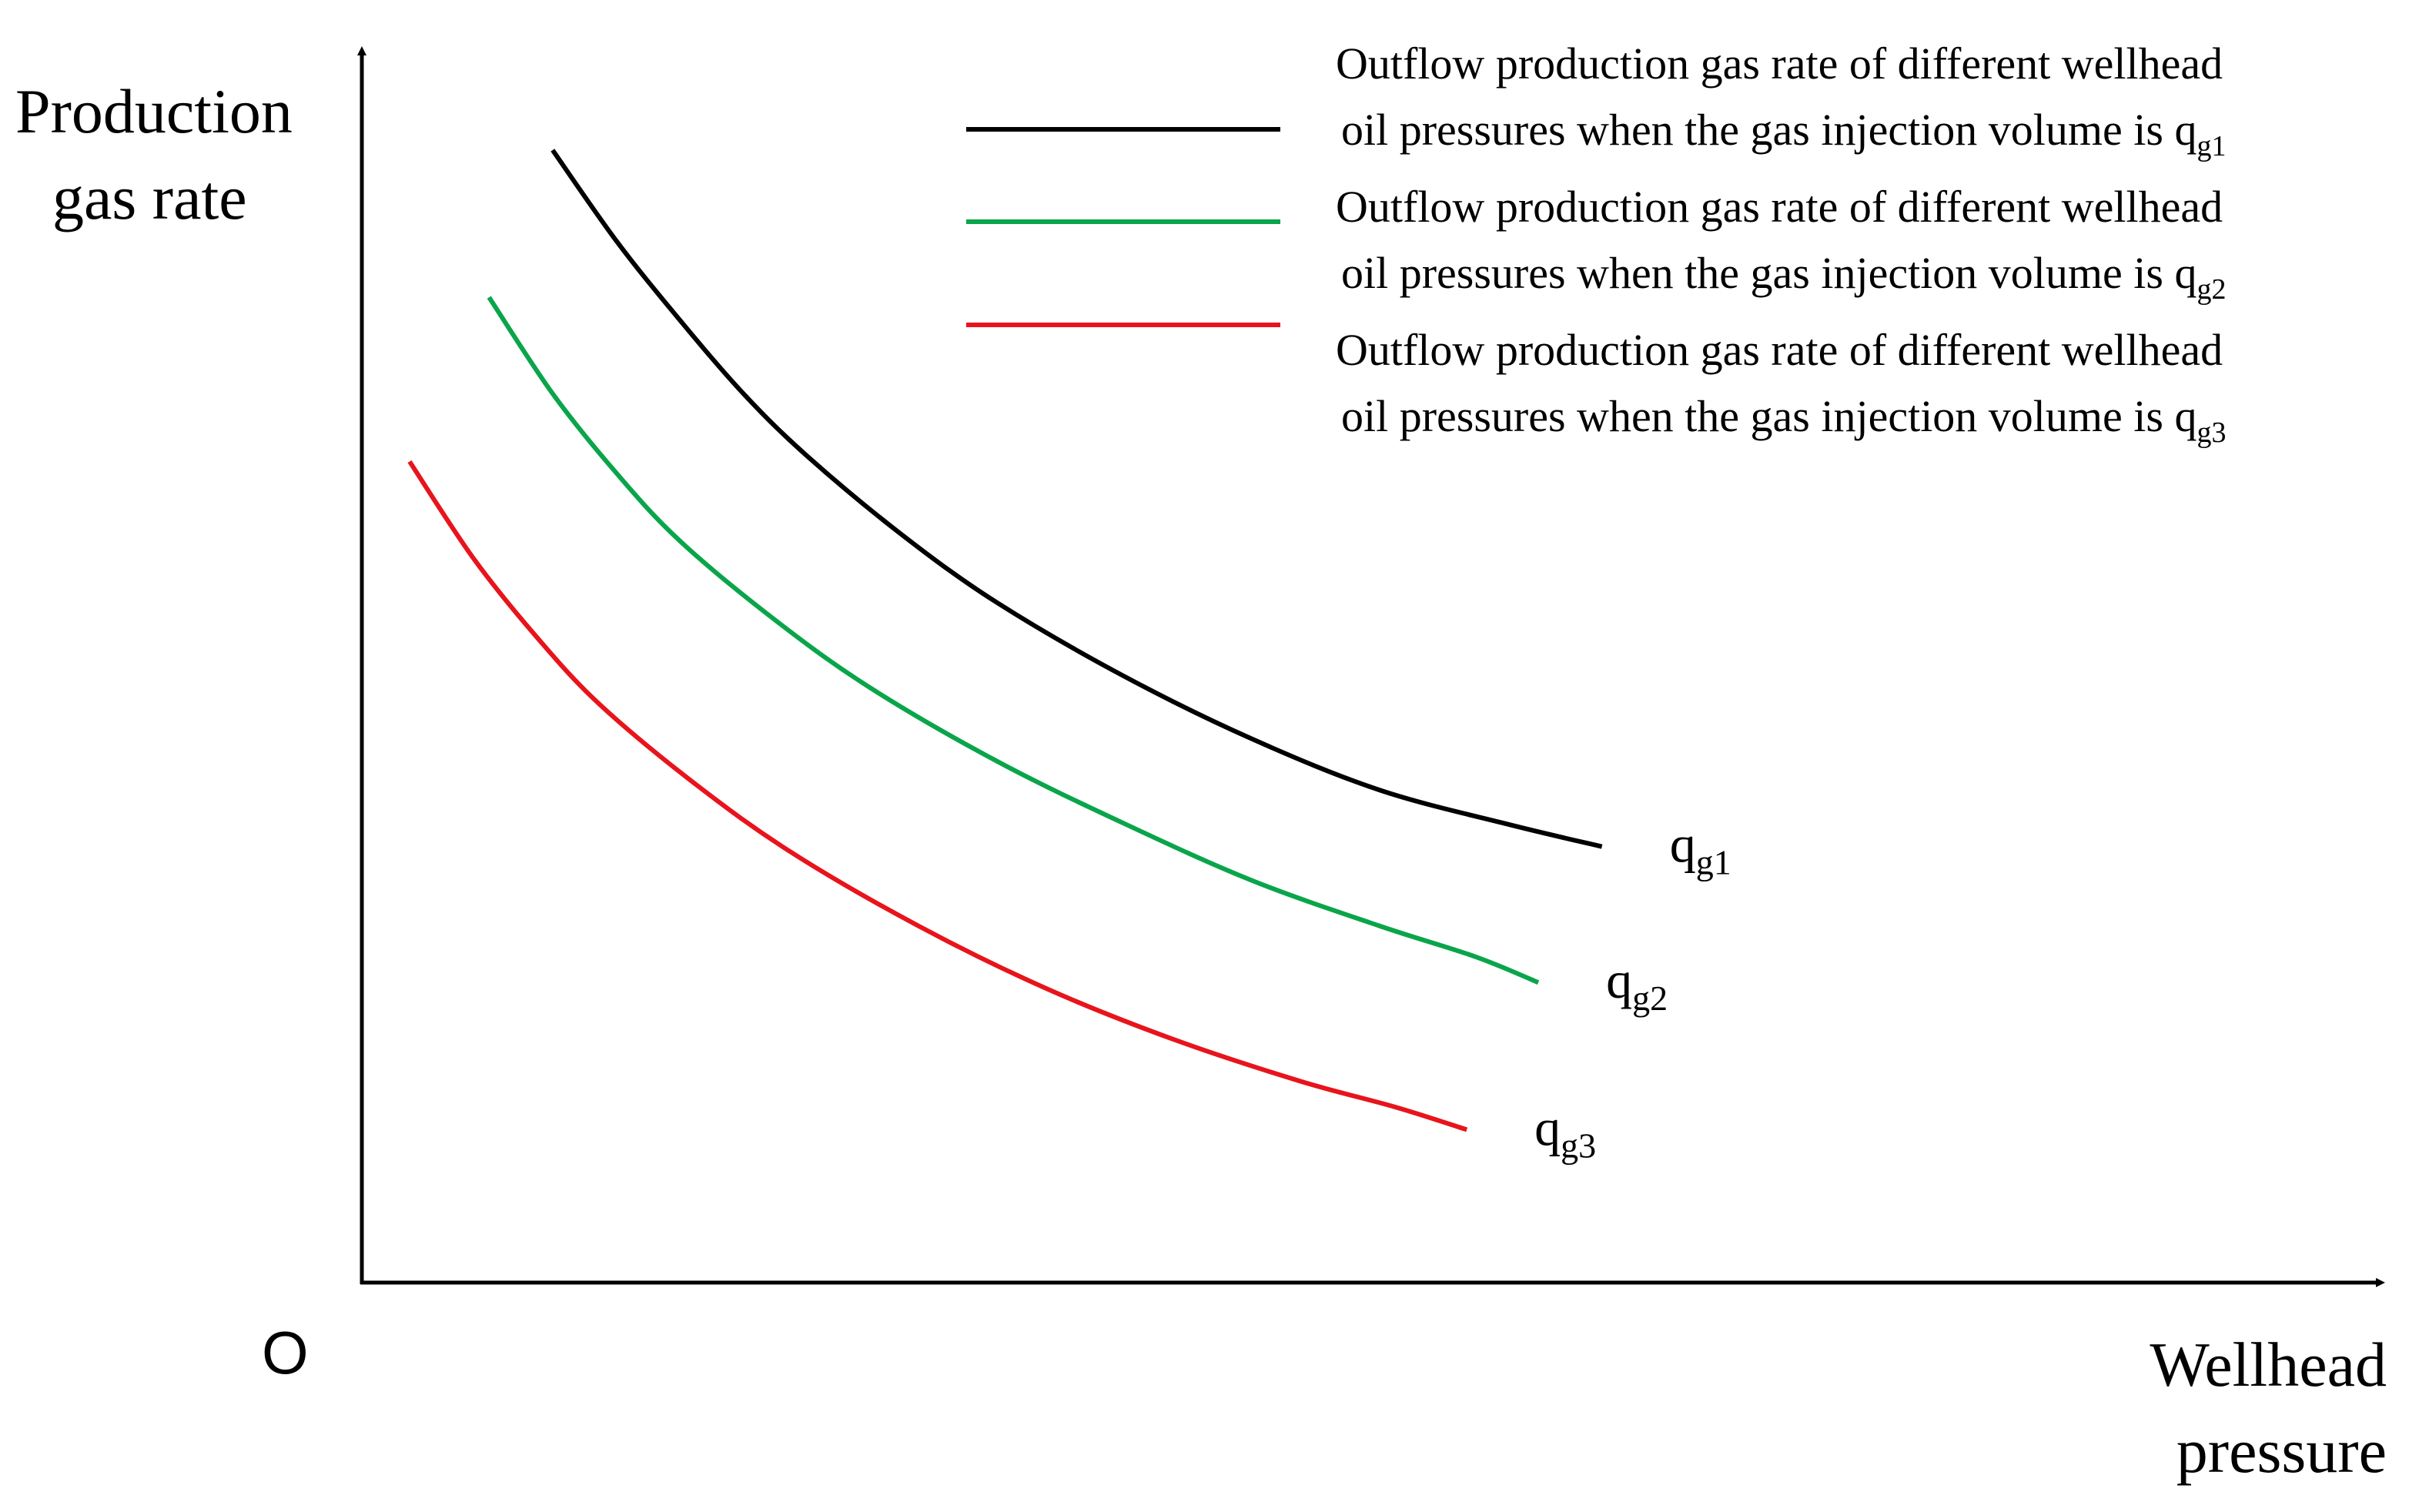  Describe the element at coordinates (1565, 1131) in the screenshot. I see `curve-label-g3: qg3` at that location.